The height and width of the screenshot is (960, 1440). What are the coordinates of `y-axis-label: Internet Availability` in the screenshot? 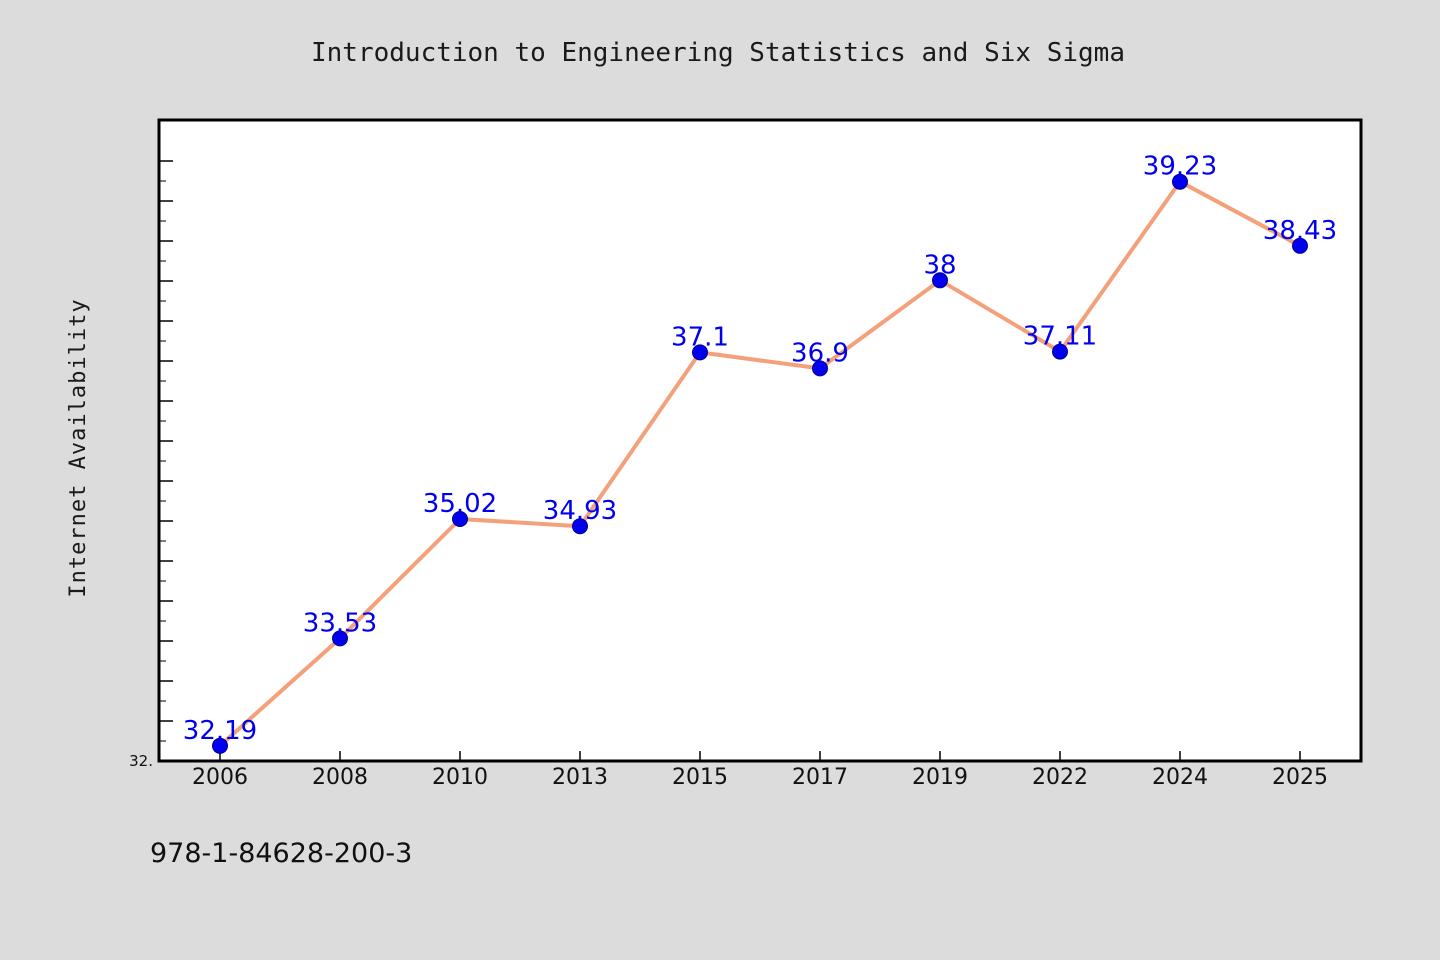 It's located at (78, 447).